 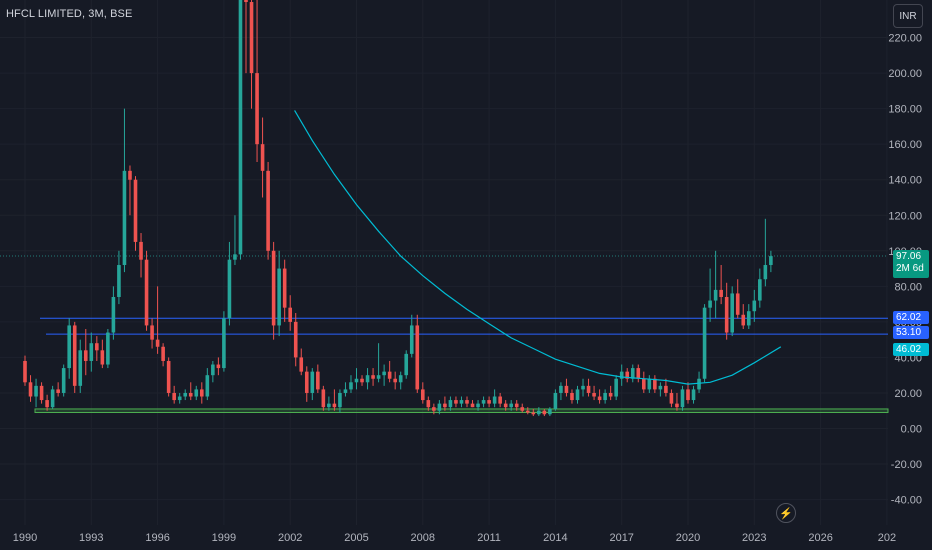 I want to click on y-tick-label: 120.00, so click(x=905, y=216).